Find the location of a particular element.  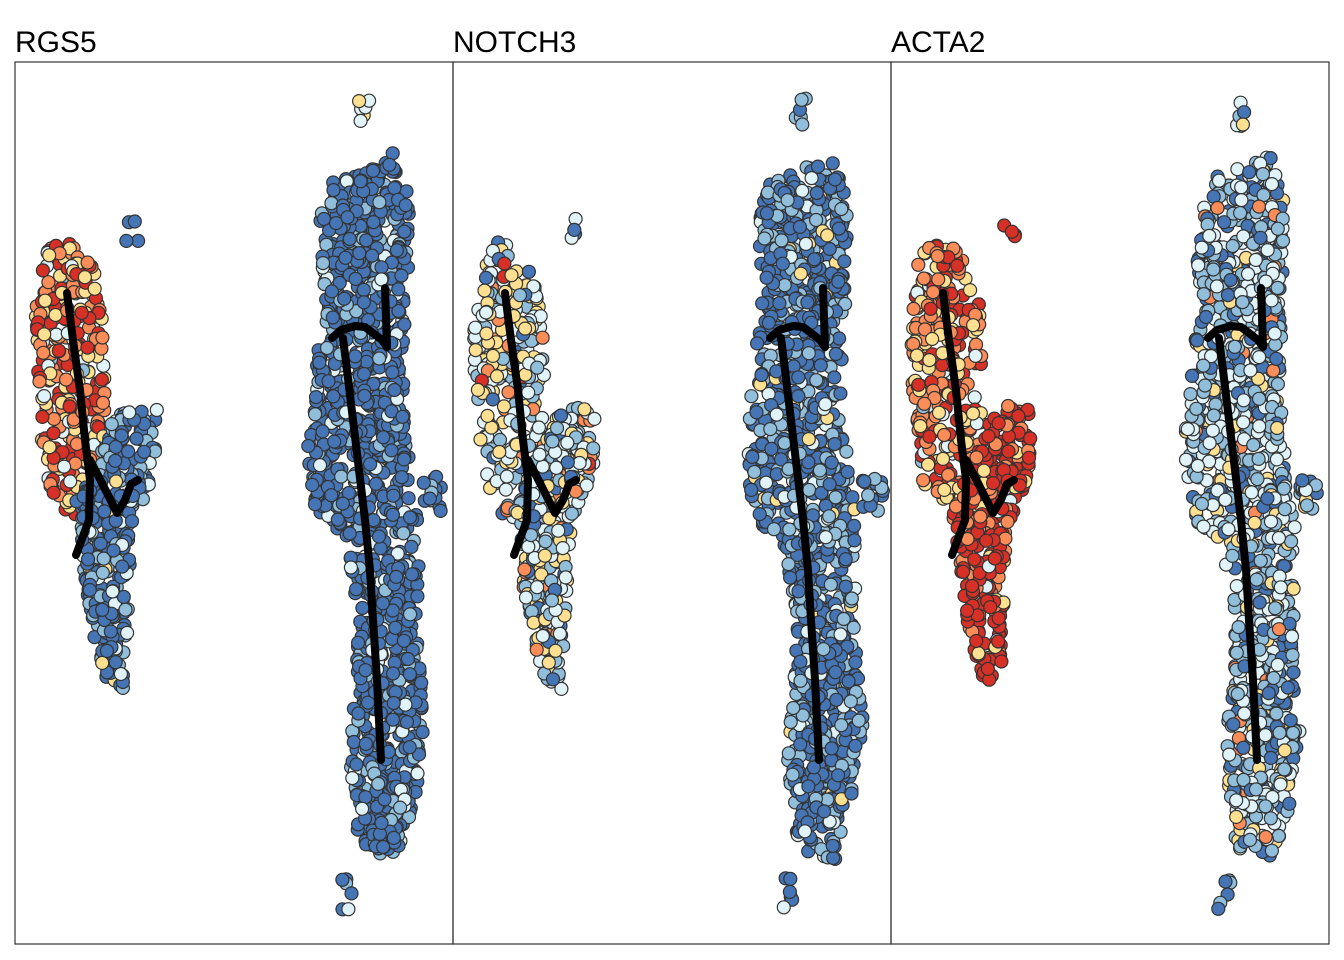

panel-title-rgs5: RGS5 is located at coordinates (56, 42).